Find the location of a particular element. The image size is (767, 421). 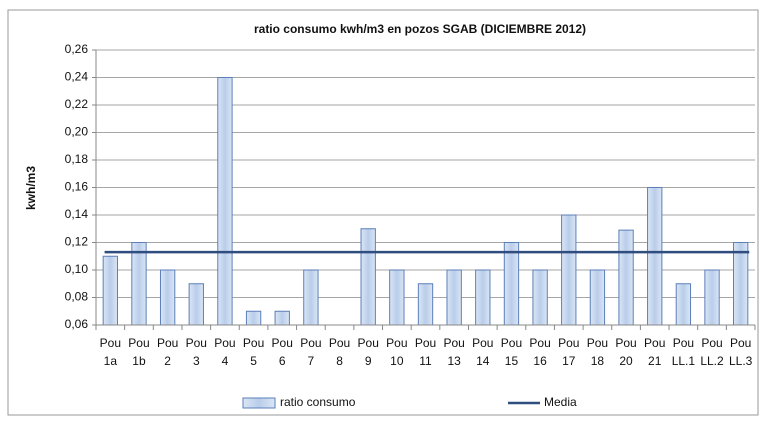

x-tick-label: 14 is located at coordinates (483, 361).